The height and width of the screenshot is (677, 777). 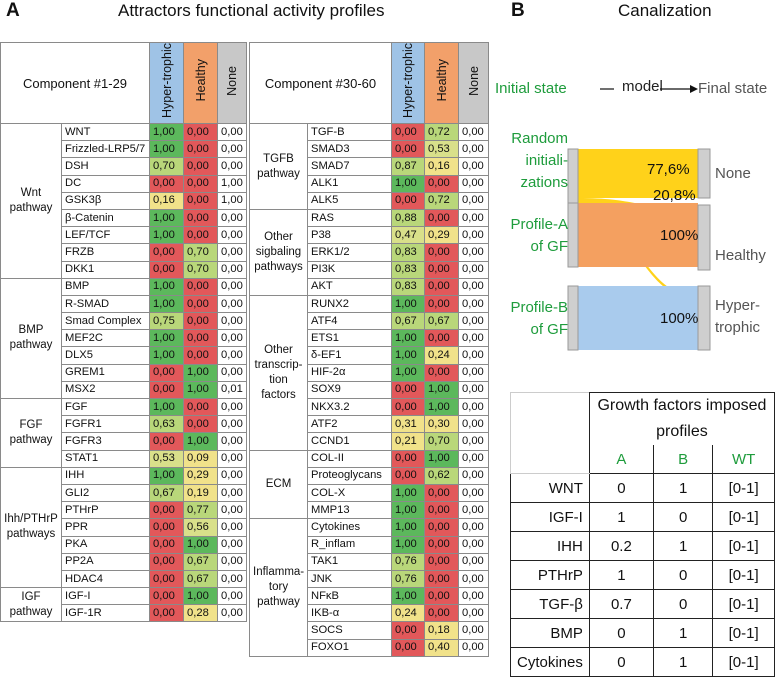 I want to click on component-header: Component #30-60, so click(x=320, y=83).